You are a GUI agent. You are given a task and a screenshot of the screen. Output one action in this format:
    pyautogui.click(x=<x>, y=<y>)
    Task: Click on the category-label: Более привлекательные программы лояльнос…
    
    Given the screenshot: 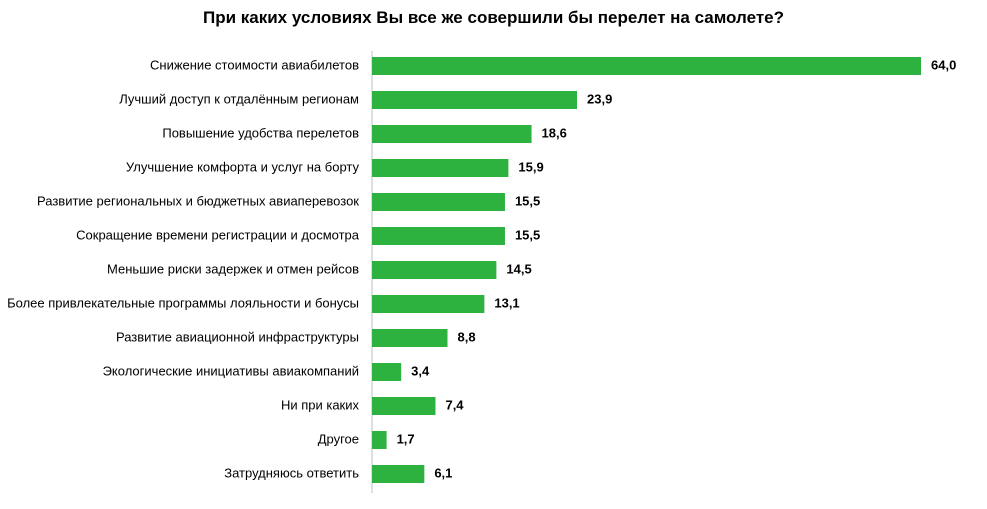 What is the action you would take?
    pyautogui.click(x=183, y=302)
    